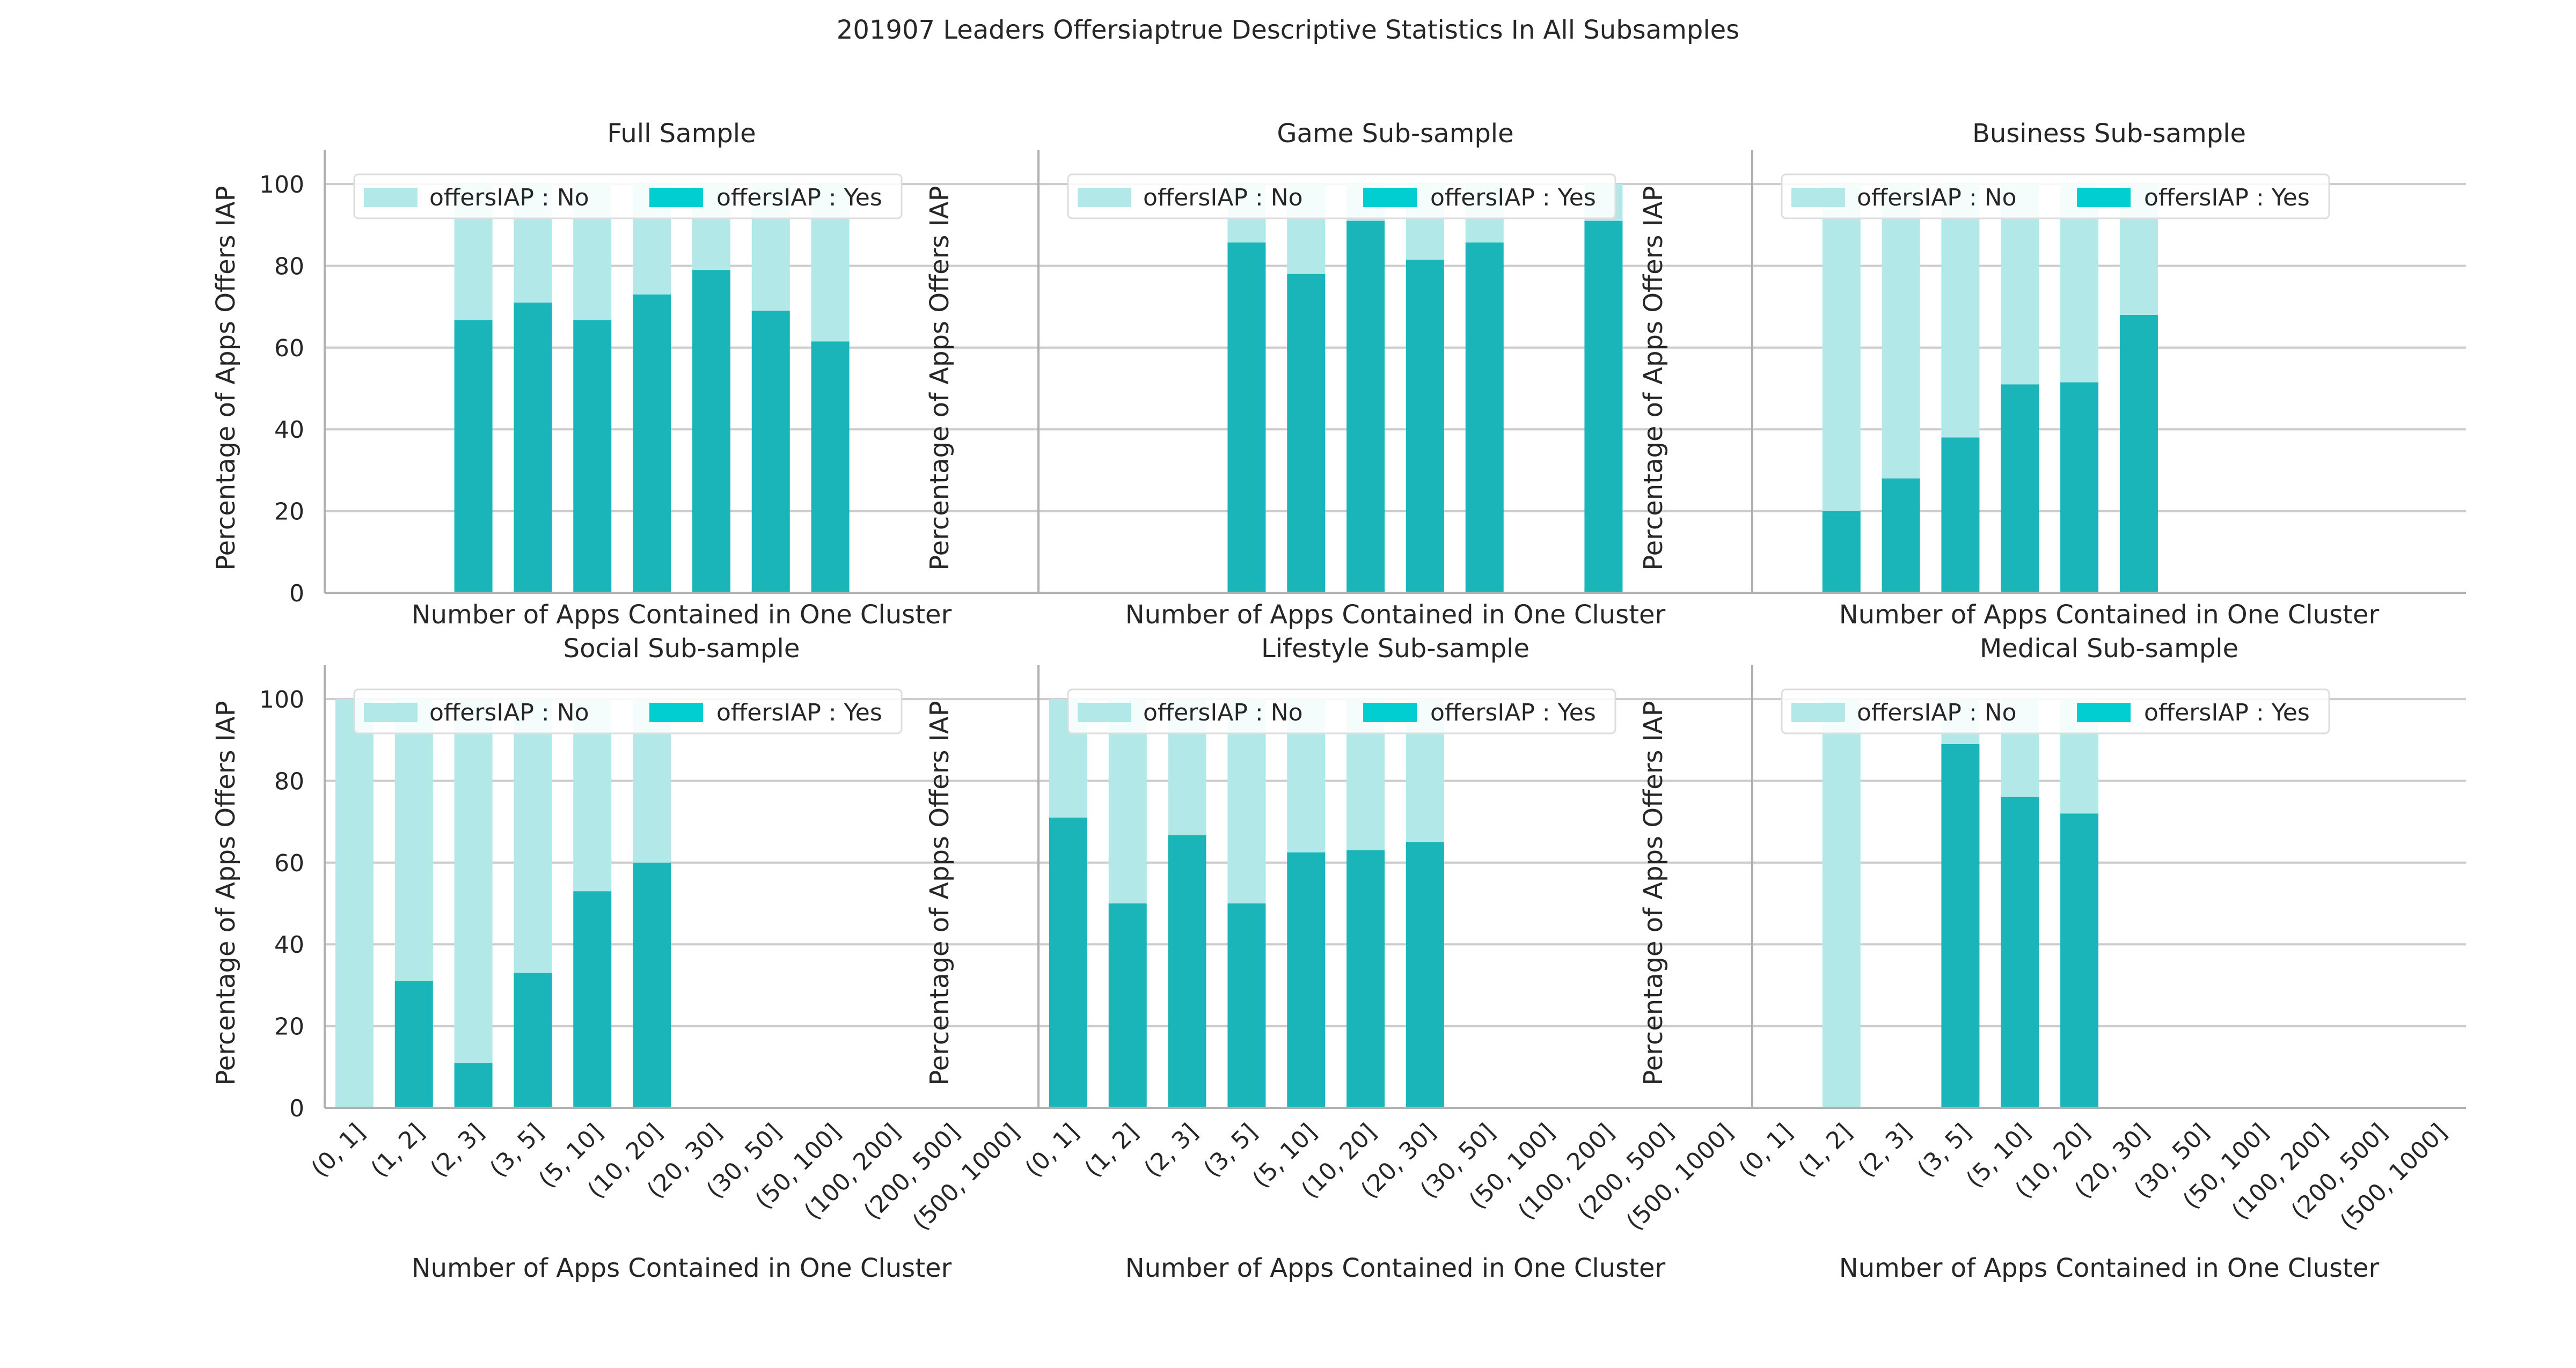 The image size is (2576, 1368). Describe the element at coordinates (2109, 615) in the screenshot. I see `panel-business-sub-sample-xlabel: Number of Apps Contained in One Cluster` at that location.